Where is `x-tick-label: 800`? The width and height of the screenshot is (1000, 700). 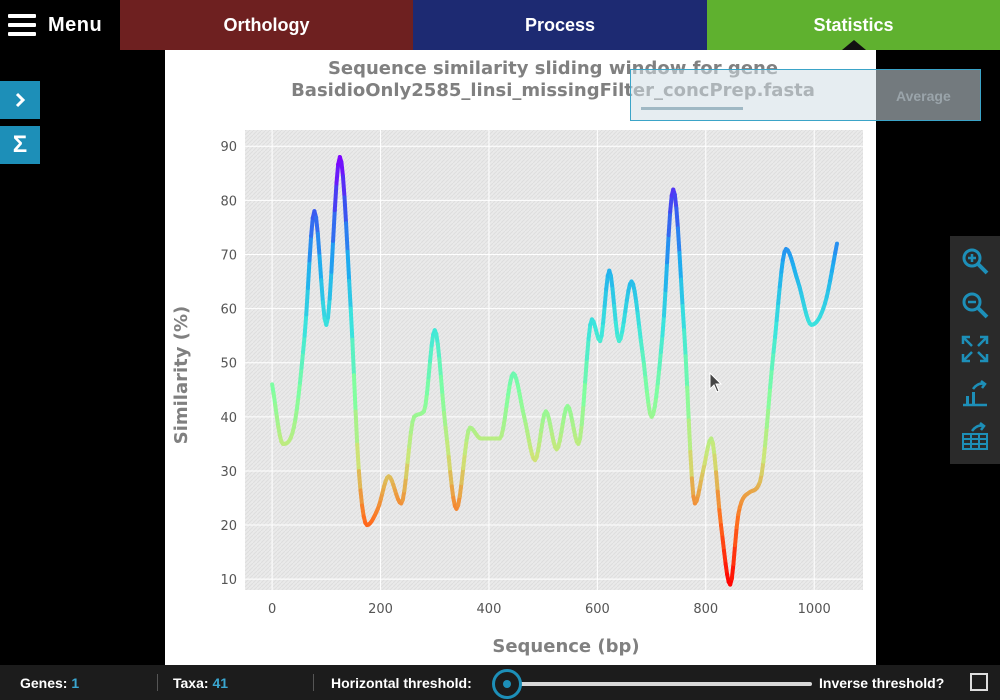
x-tick-label: 800 is located at coordinates (705, 609).